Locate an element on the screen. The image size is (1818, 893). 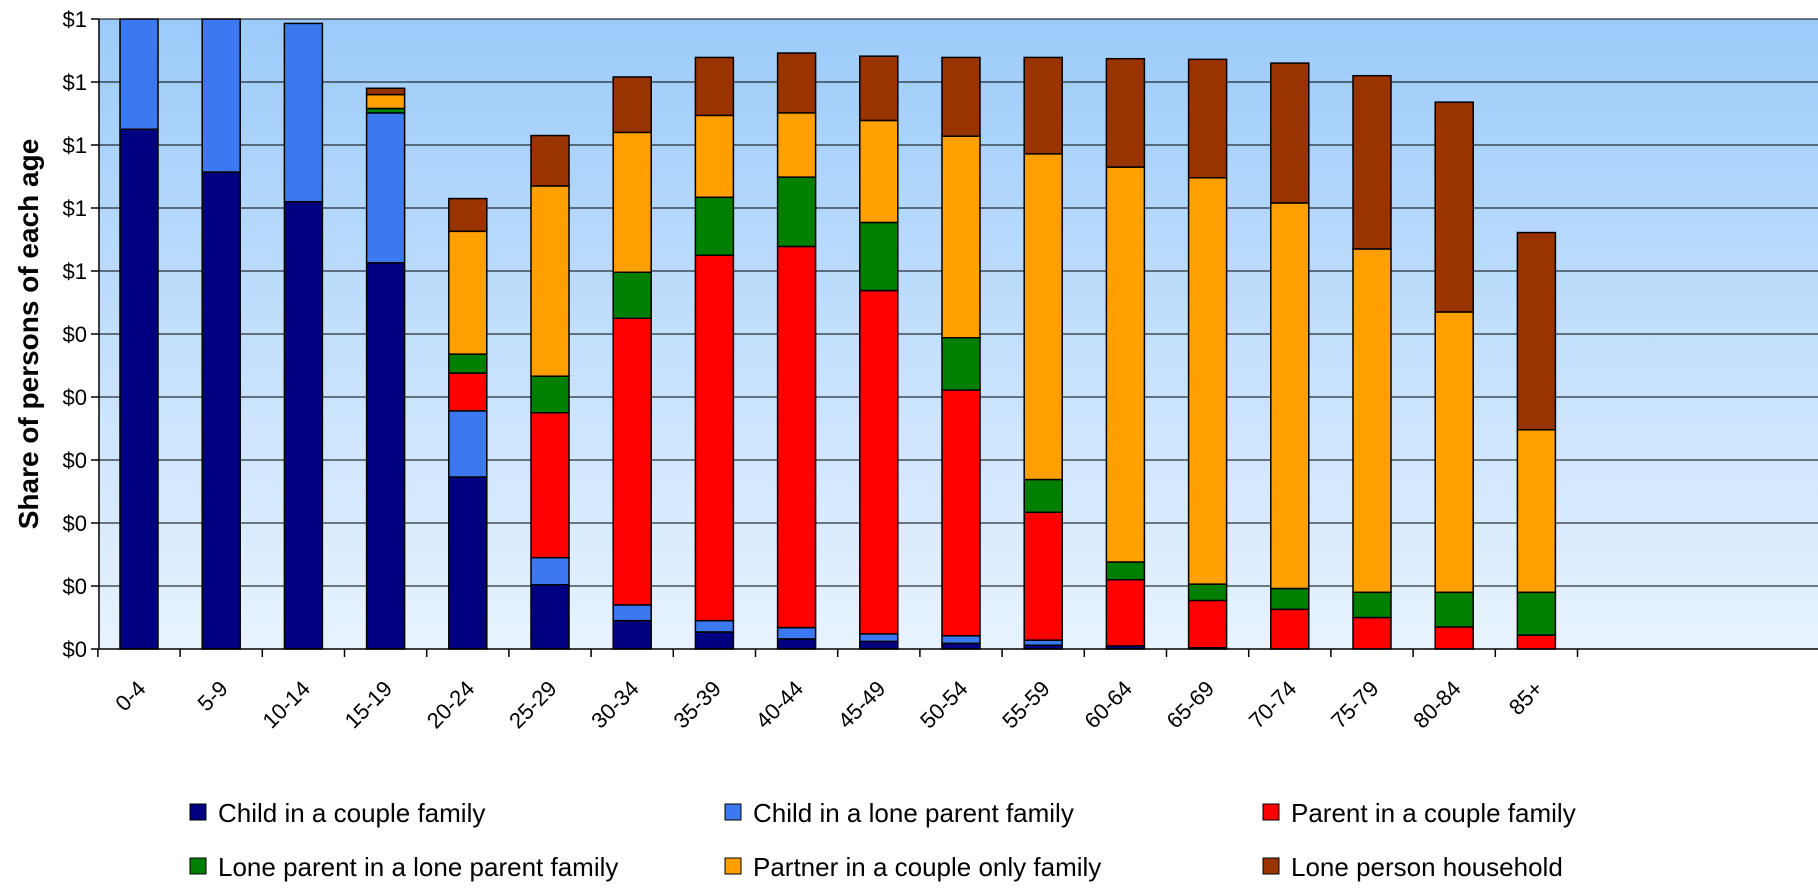
x-tick-label: 10-14 is located at coordinates (285, 704).